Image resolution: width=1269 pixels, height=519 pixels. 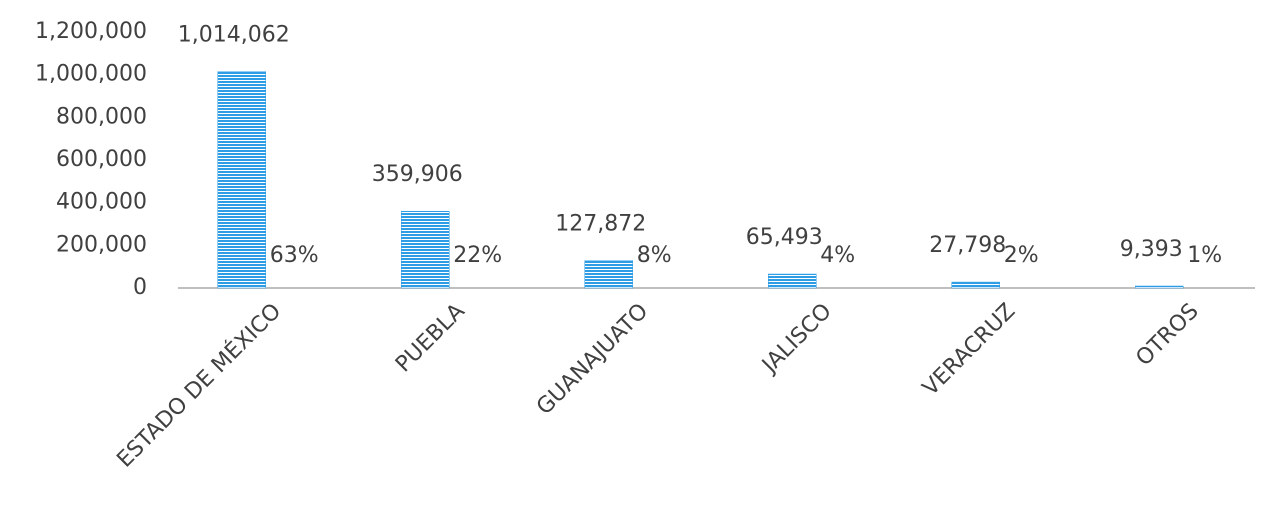 I want to click on percent-label: 8%, so click(x=654, y=255).